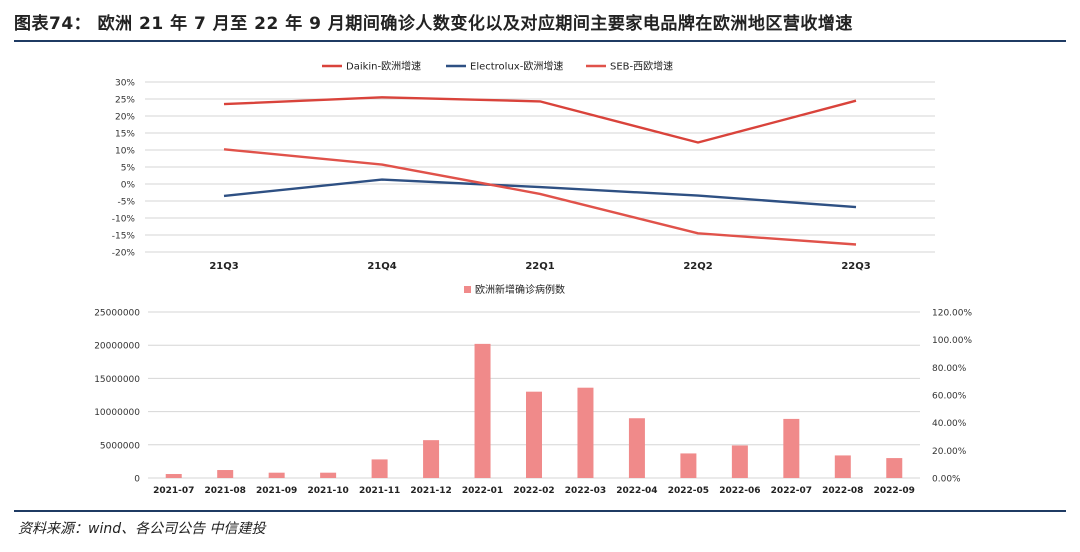 This screenshot has width=1080, height=552. I want to click on bar-chart-y-tick: 20000000, so click(117, 347).